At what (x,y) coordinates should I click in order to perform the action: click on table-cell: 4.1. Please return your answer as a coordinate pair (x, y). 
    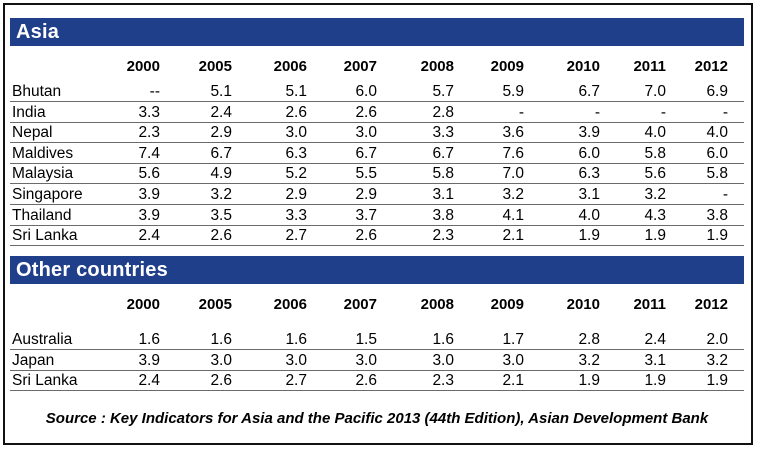
    Looking at the image, I should click on (513, 215).